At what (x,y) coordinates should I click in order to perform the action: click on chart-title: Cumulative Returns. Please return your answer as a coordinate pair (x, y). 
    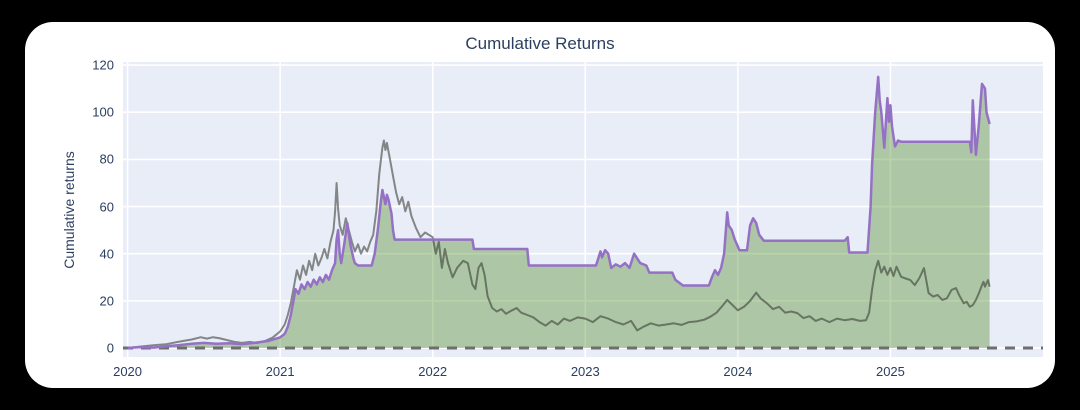
    Looking at the image, I should click on (540, 43).